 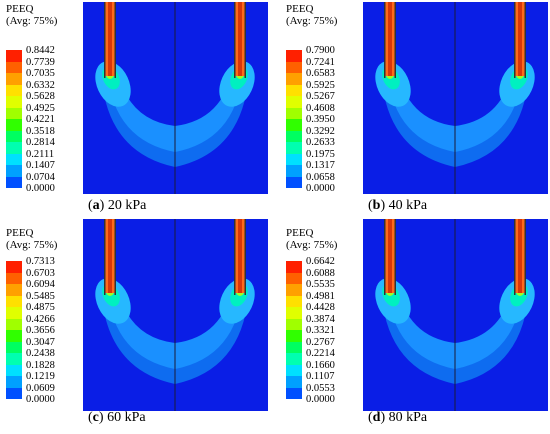 What do you see at coordinates (40, 96) in the screenshot?
I see `legend-tick-label: 0.5628` at bounding box center [40, 96].